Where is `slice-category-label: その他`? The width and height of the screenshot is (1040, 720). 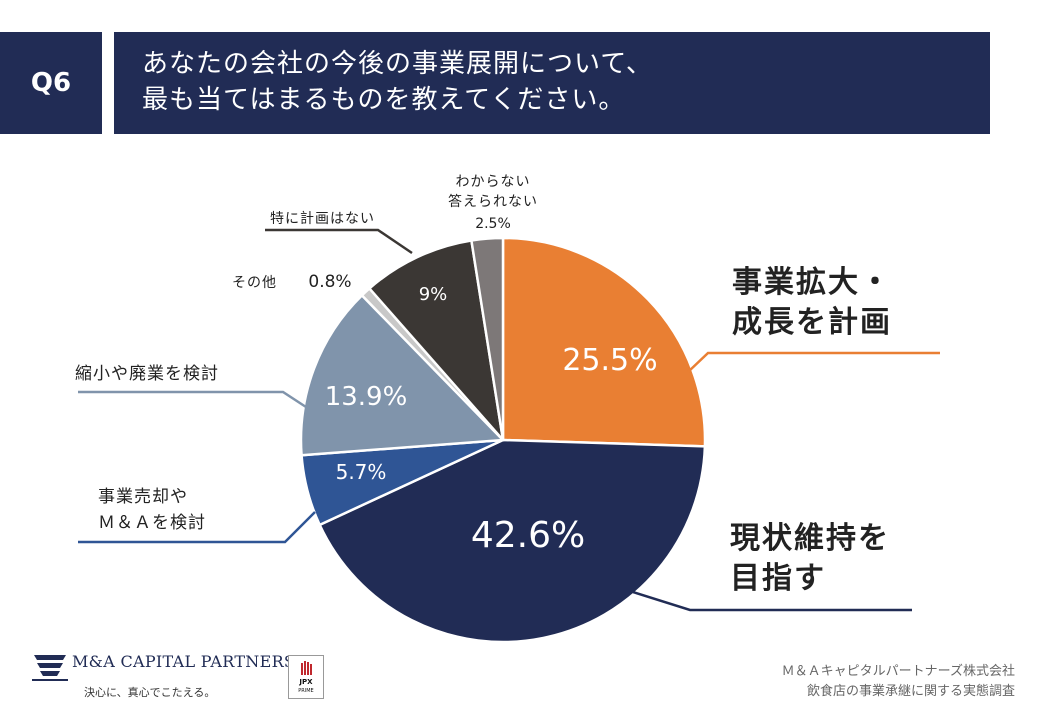
slice-category-label: その他 is located at coordinates (254, 283).